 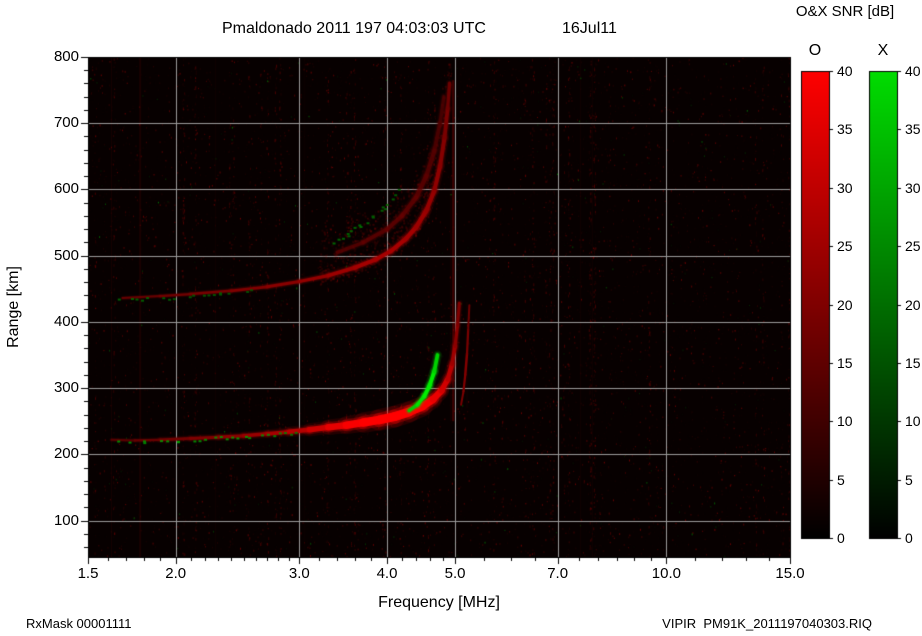 I want to click on x-tick-label: 10.0, so click(x=666, y=573).